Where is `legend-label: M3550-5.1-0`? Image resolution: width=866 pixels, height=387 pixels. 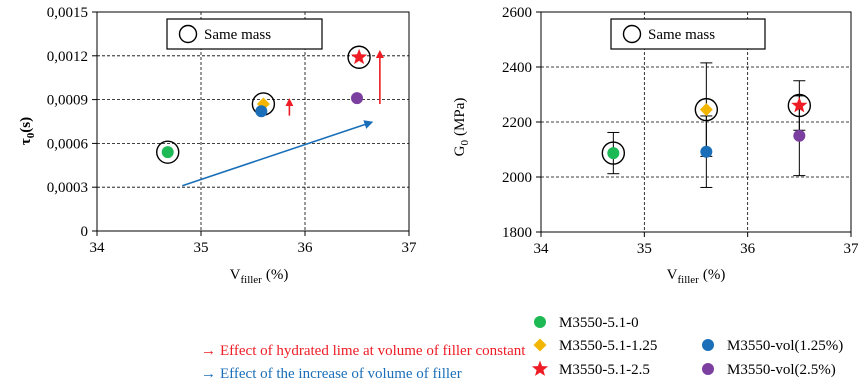
legend-label: M3550-5.1-0 is located at coordinates (599, 323).